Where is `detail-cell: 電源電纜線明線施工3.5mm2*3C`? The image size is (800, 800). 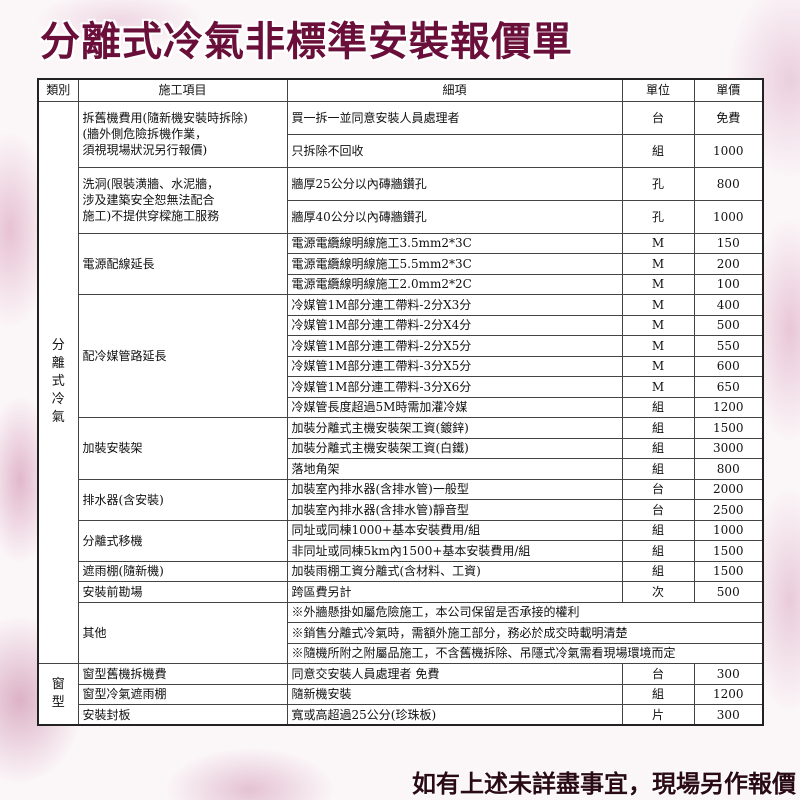
detail-cell: 電源電纜線明線施工3.5mm2*3C is located at coordinates (454, 243).